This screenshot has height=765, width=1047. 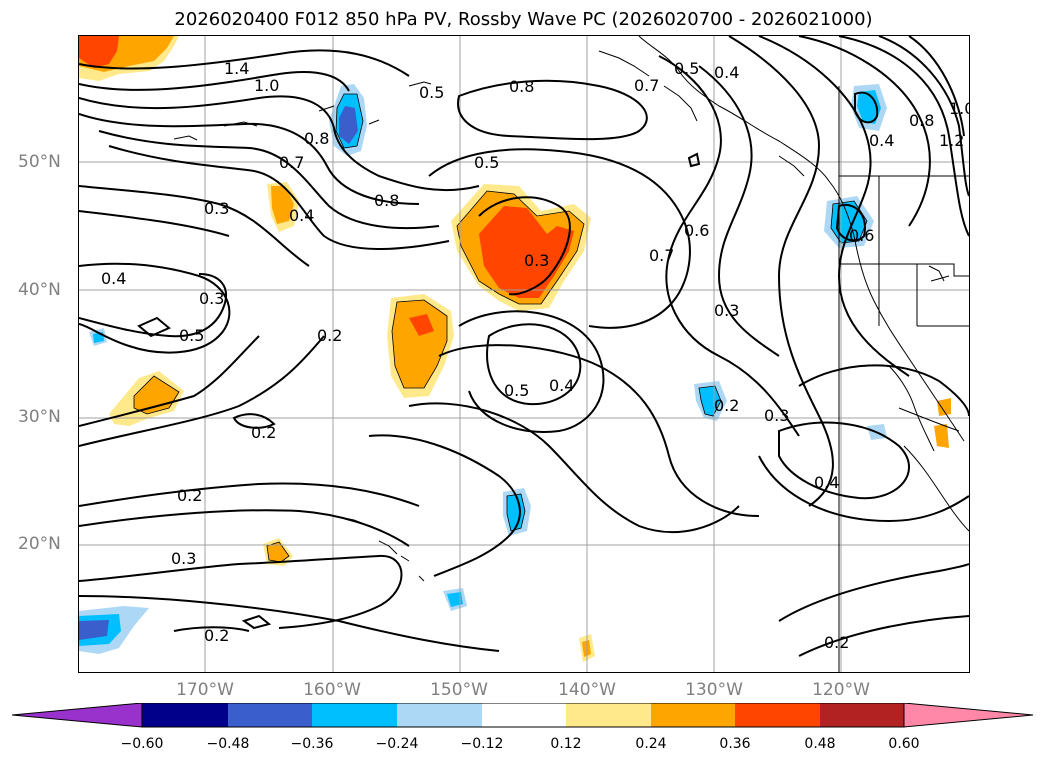 I want to click on colorbar-tick-label: −0.36, so click(x=312, y=744).